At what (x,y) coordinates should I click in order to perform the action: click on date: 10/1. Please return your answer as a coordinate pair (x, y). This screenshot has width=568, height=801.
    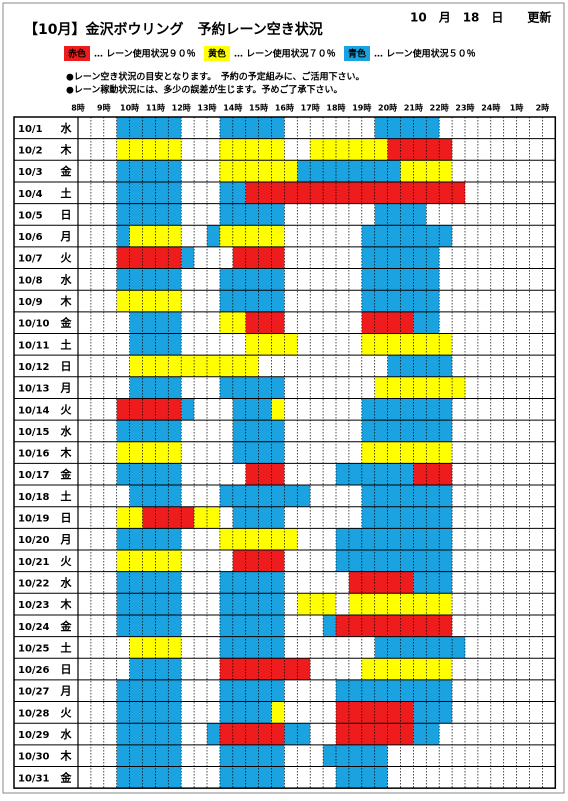
    Looking at the image, I should click on (30, 129).